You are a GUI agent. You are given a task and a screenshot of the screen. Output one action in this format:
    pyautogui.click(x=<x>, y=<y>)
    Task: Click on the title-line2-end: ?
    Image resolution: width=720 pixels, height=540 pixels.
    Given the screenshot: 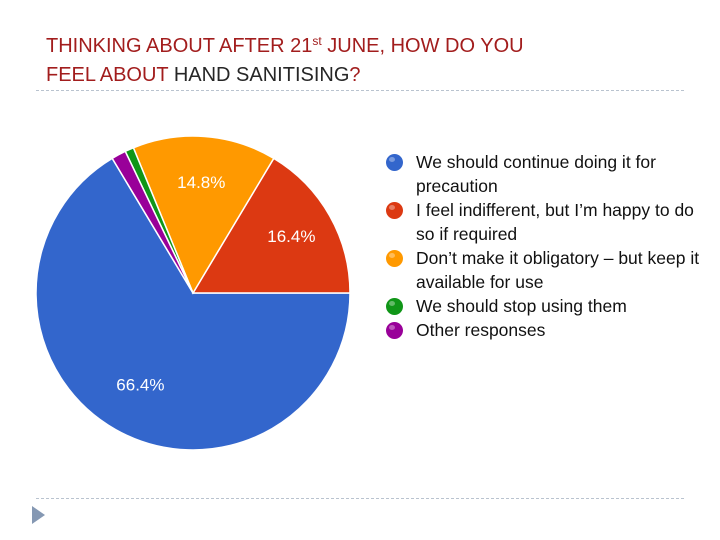 What is the action you would take?
    pyautogui.click(x=355, y=75)
    